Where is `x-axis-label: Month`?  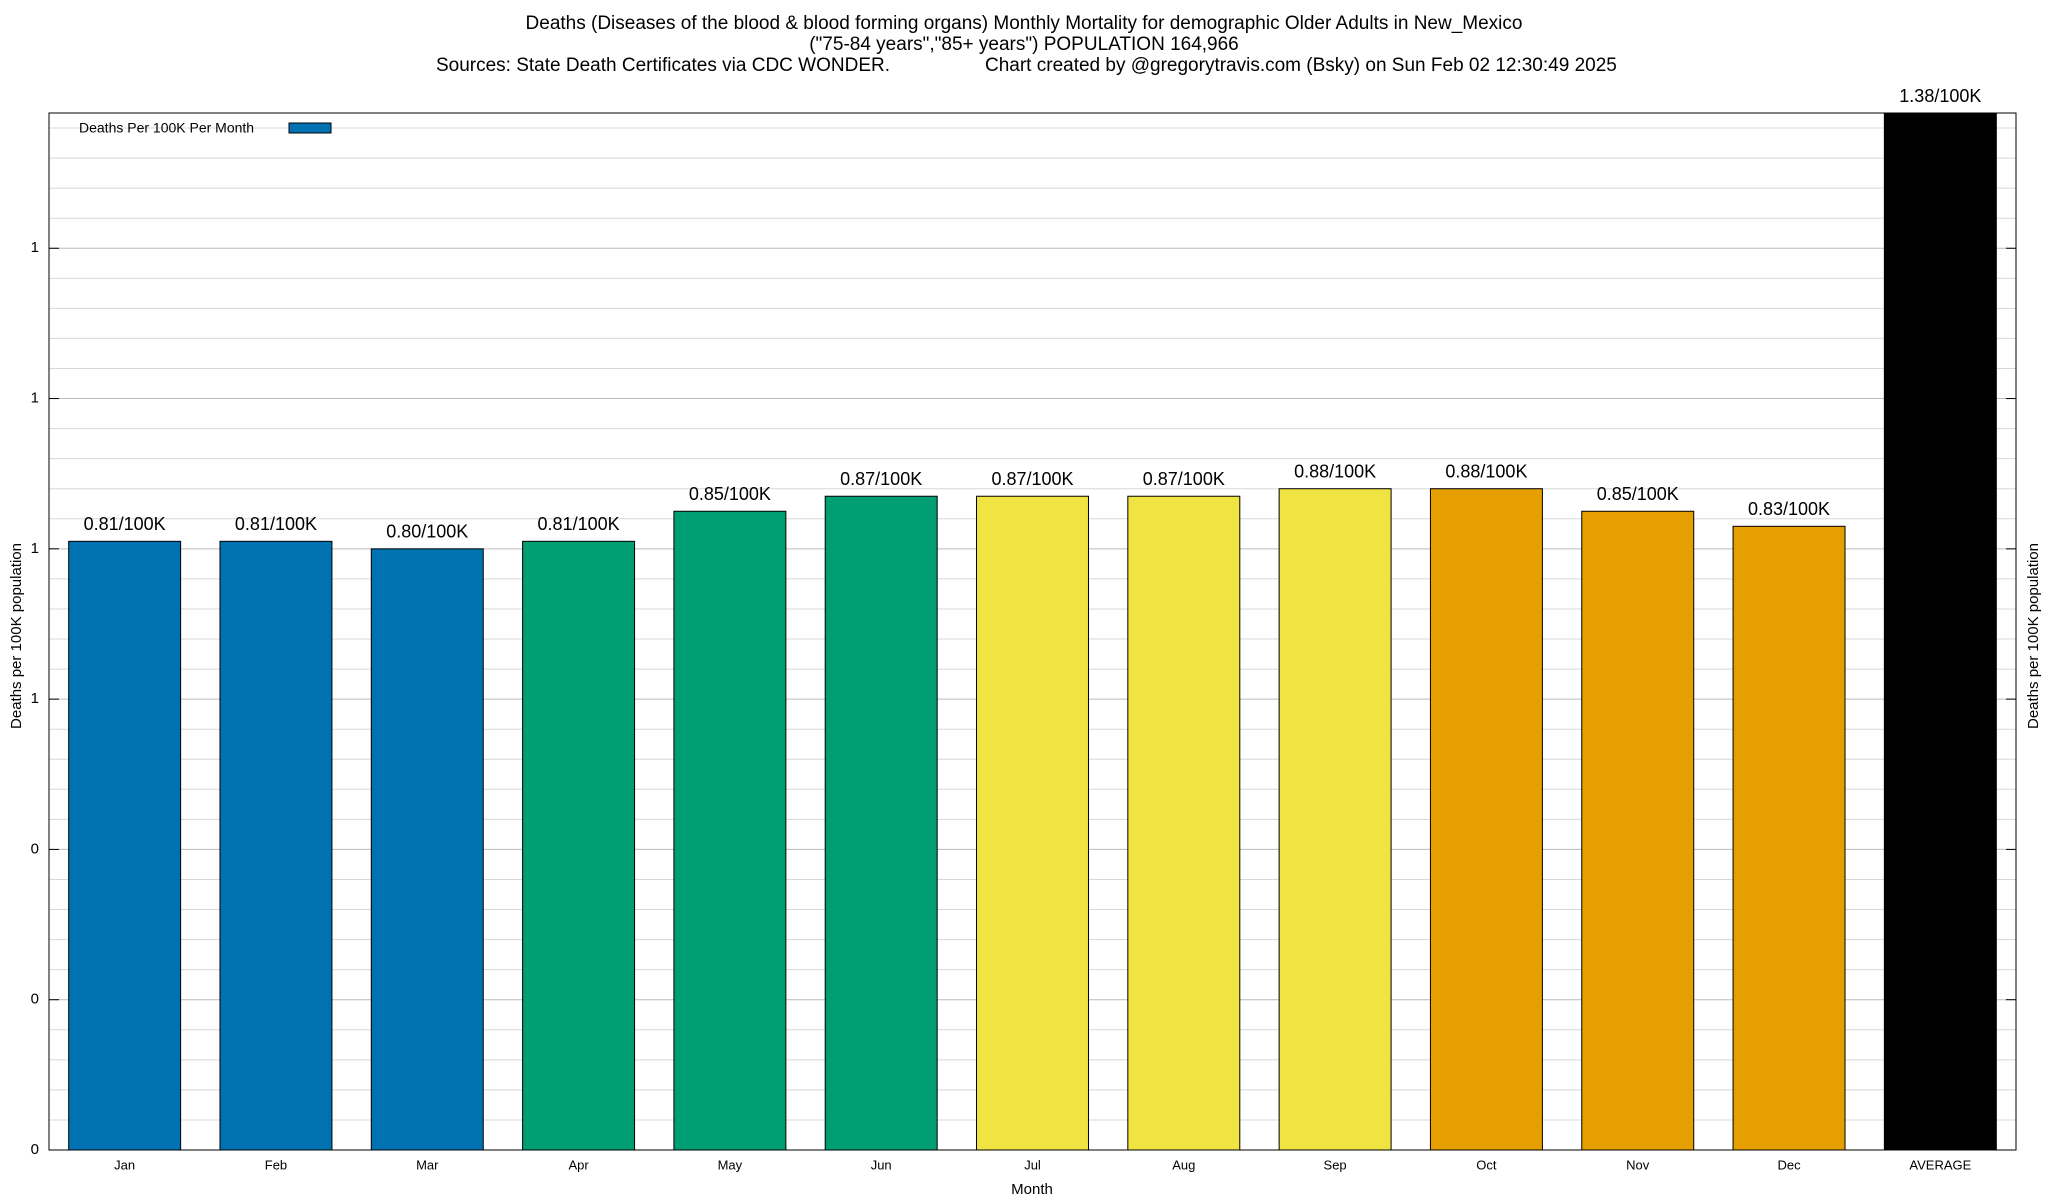 x-axis-label: Month is located at coordinates (1032, 1189).